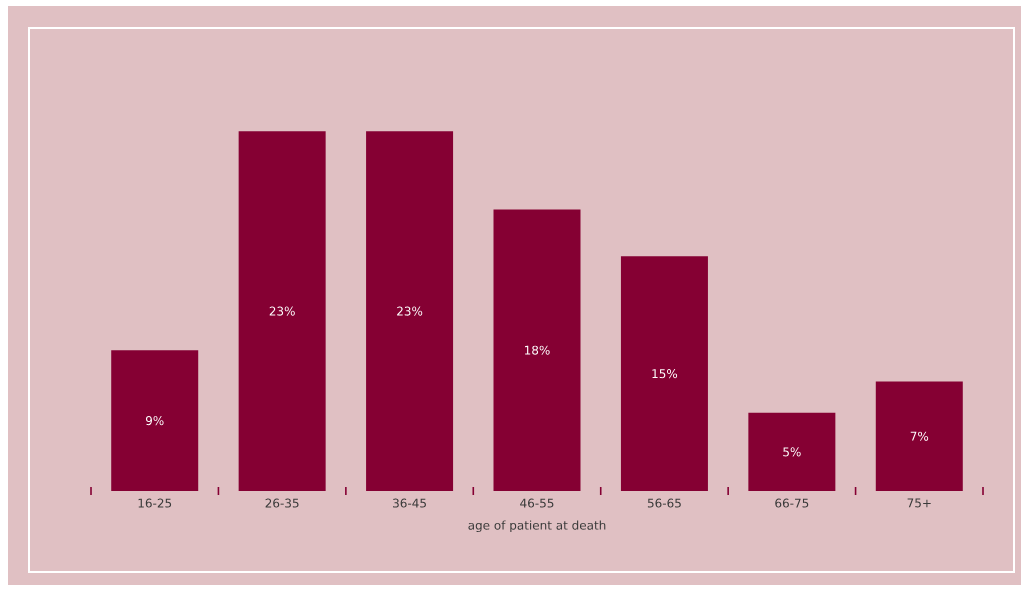 This screenshot has width=1027, height=590. I want to click on data-label: 15%, so click(665, 374).